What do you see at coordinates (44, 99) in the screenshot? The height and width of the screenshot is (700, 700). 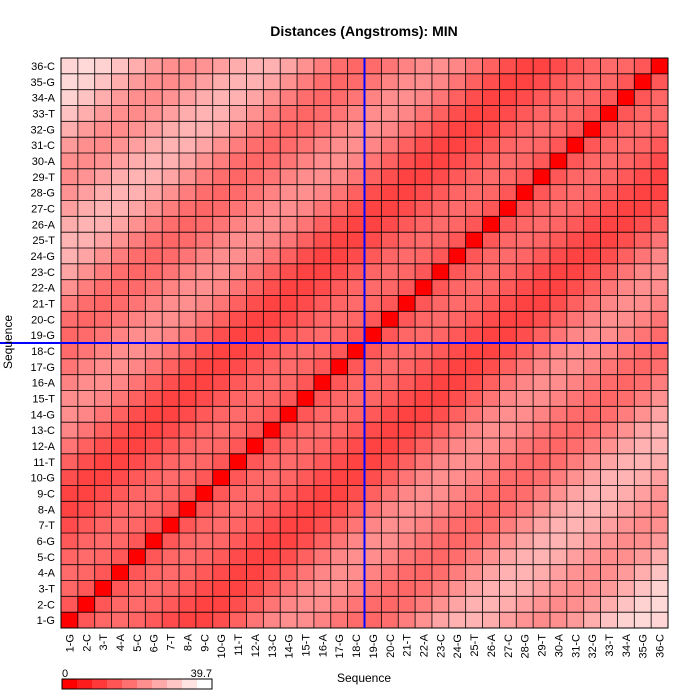 I see `y-tick-label: 34-A` at bounding box center [44, 99].